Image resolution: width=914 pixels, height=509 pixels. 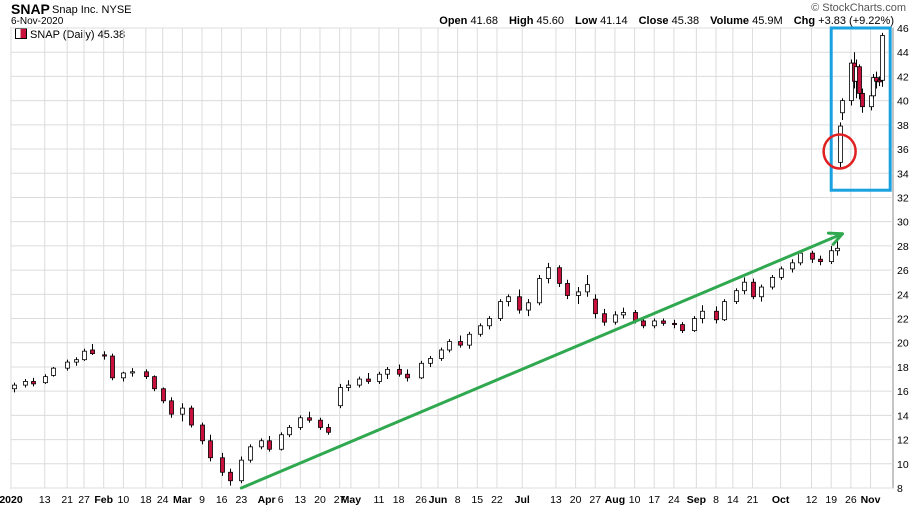 What do you see at coordinates (522, 500) in the screenshot?
I see `x-tick-label: Jul` at bounding box center [522, 500].